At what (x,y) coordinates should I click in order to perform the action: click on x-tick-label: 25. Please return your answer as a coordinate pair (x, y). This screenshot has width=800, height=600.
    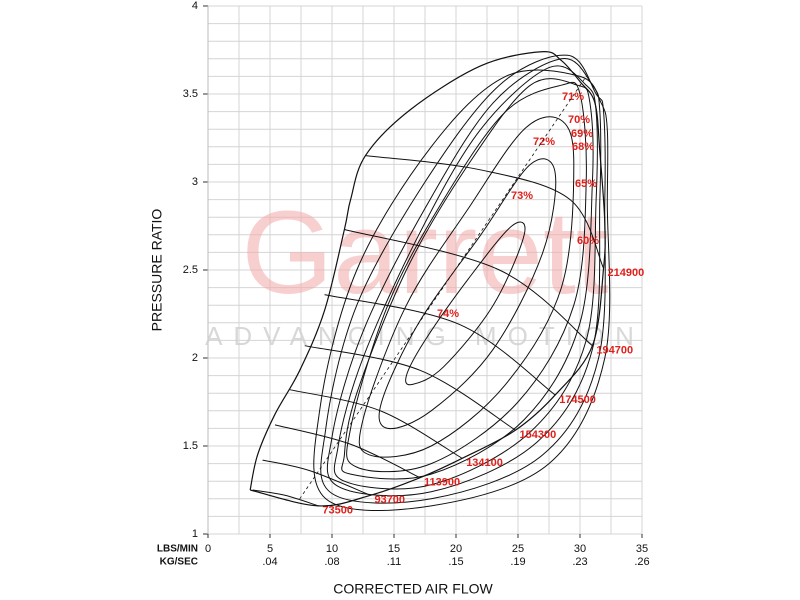
    Looking at the image, I should click on (518, 549).